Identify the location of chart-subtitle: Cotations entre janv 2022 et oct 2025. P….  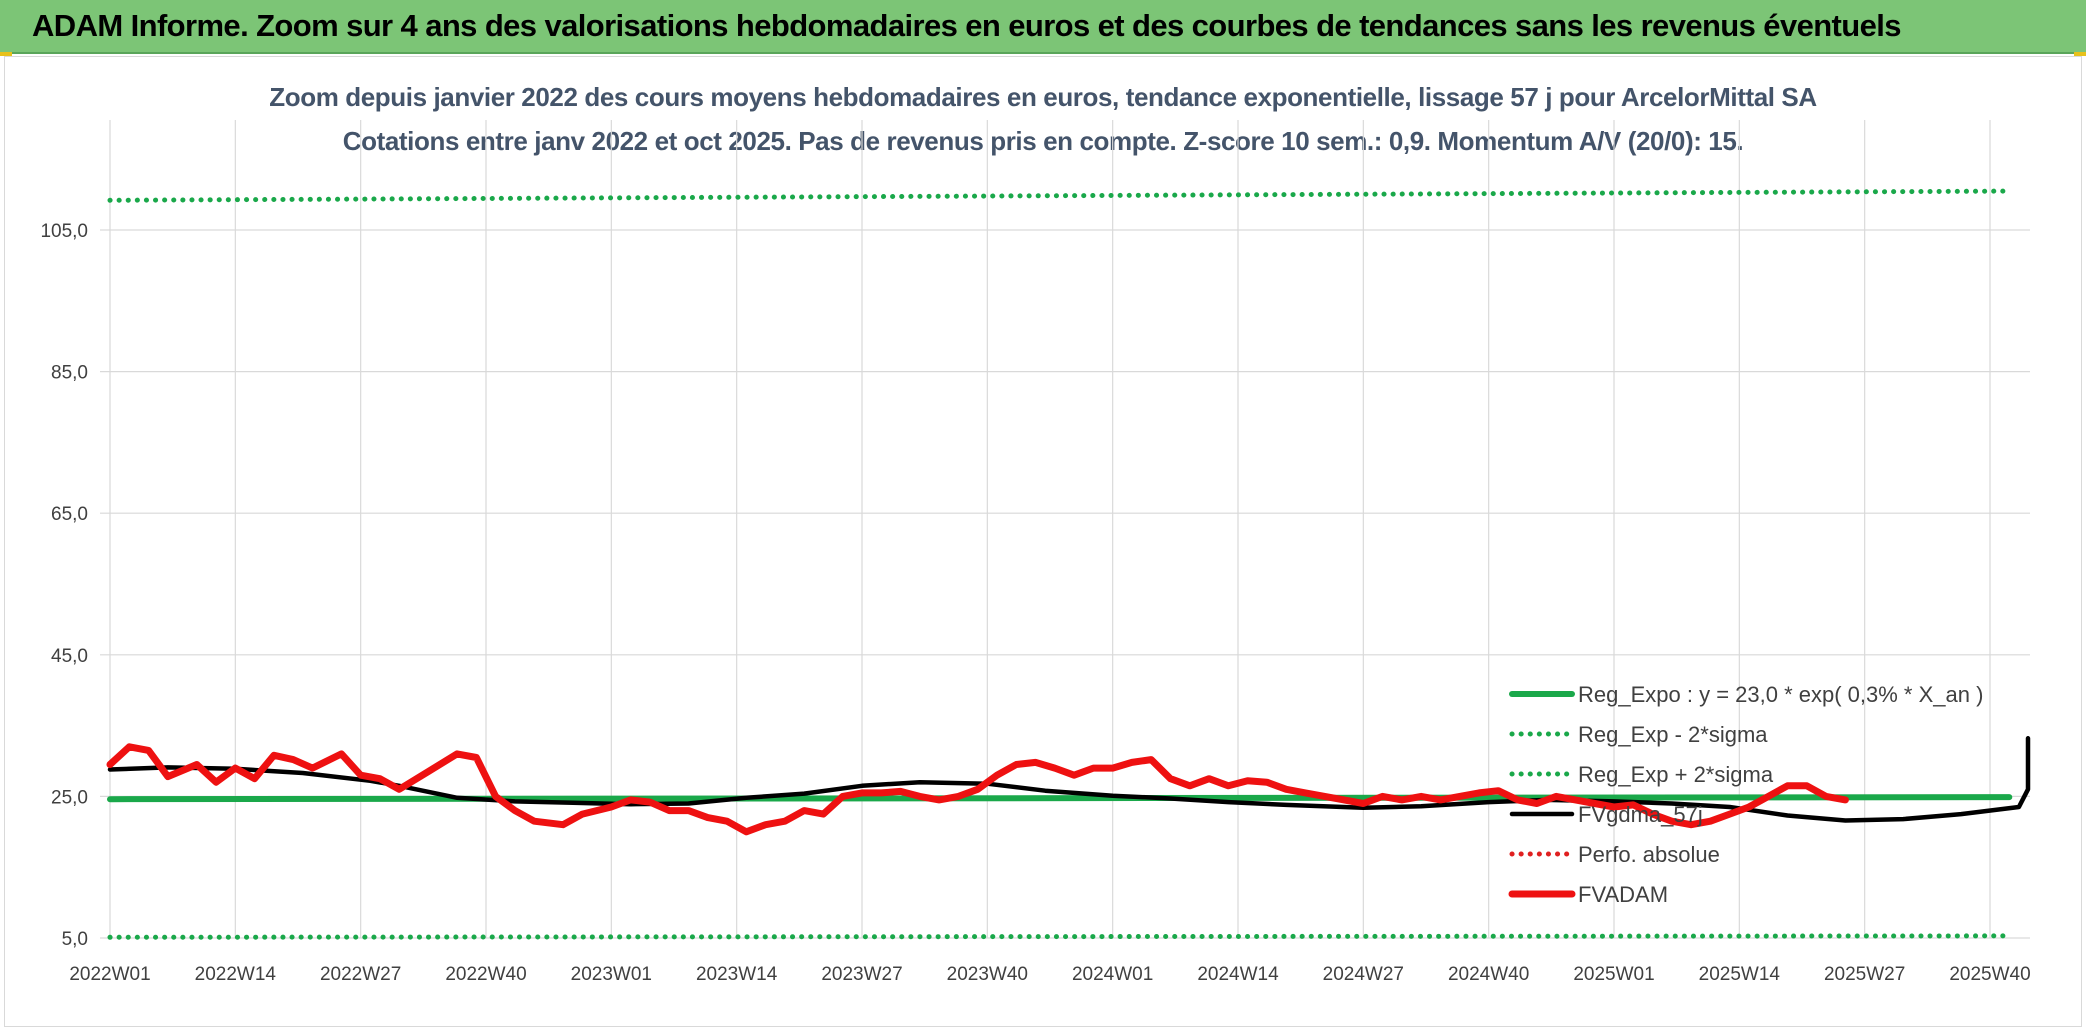
(1043, 141).